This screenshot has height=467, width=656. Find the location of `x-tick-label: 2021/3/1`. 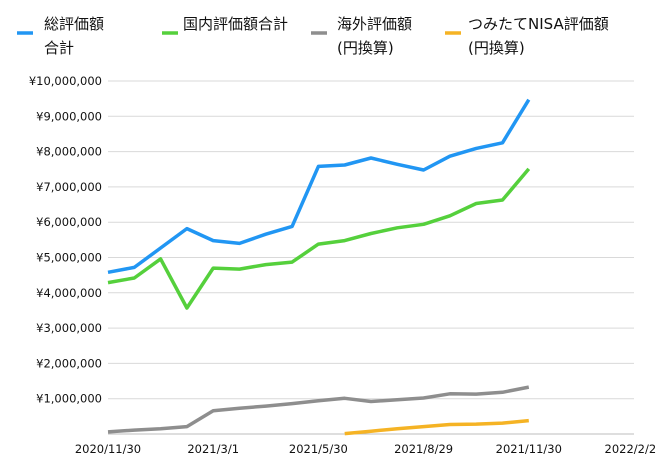

x-tick-label: 2021/3/1 is located at coordinates (213, 449).